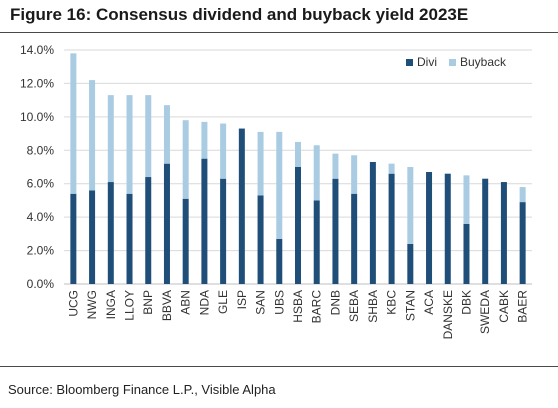 This screenshot has height=408, width=558. I want to click on bar-buyback-abn, so click(185, 159).